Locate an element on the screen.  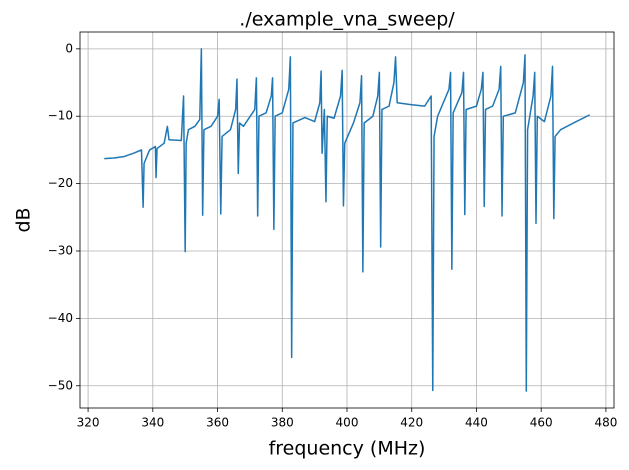
x-tick-label: 460 is located at coordinates (541, 423).